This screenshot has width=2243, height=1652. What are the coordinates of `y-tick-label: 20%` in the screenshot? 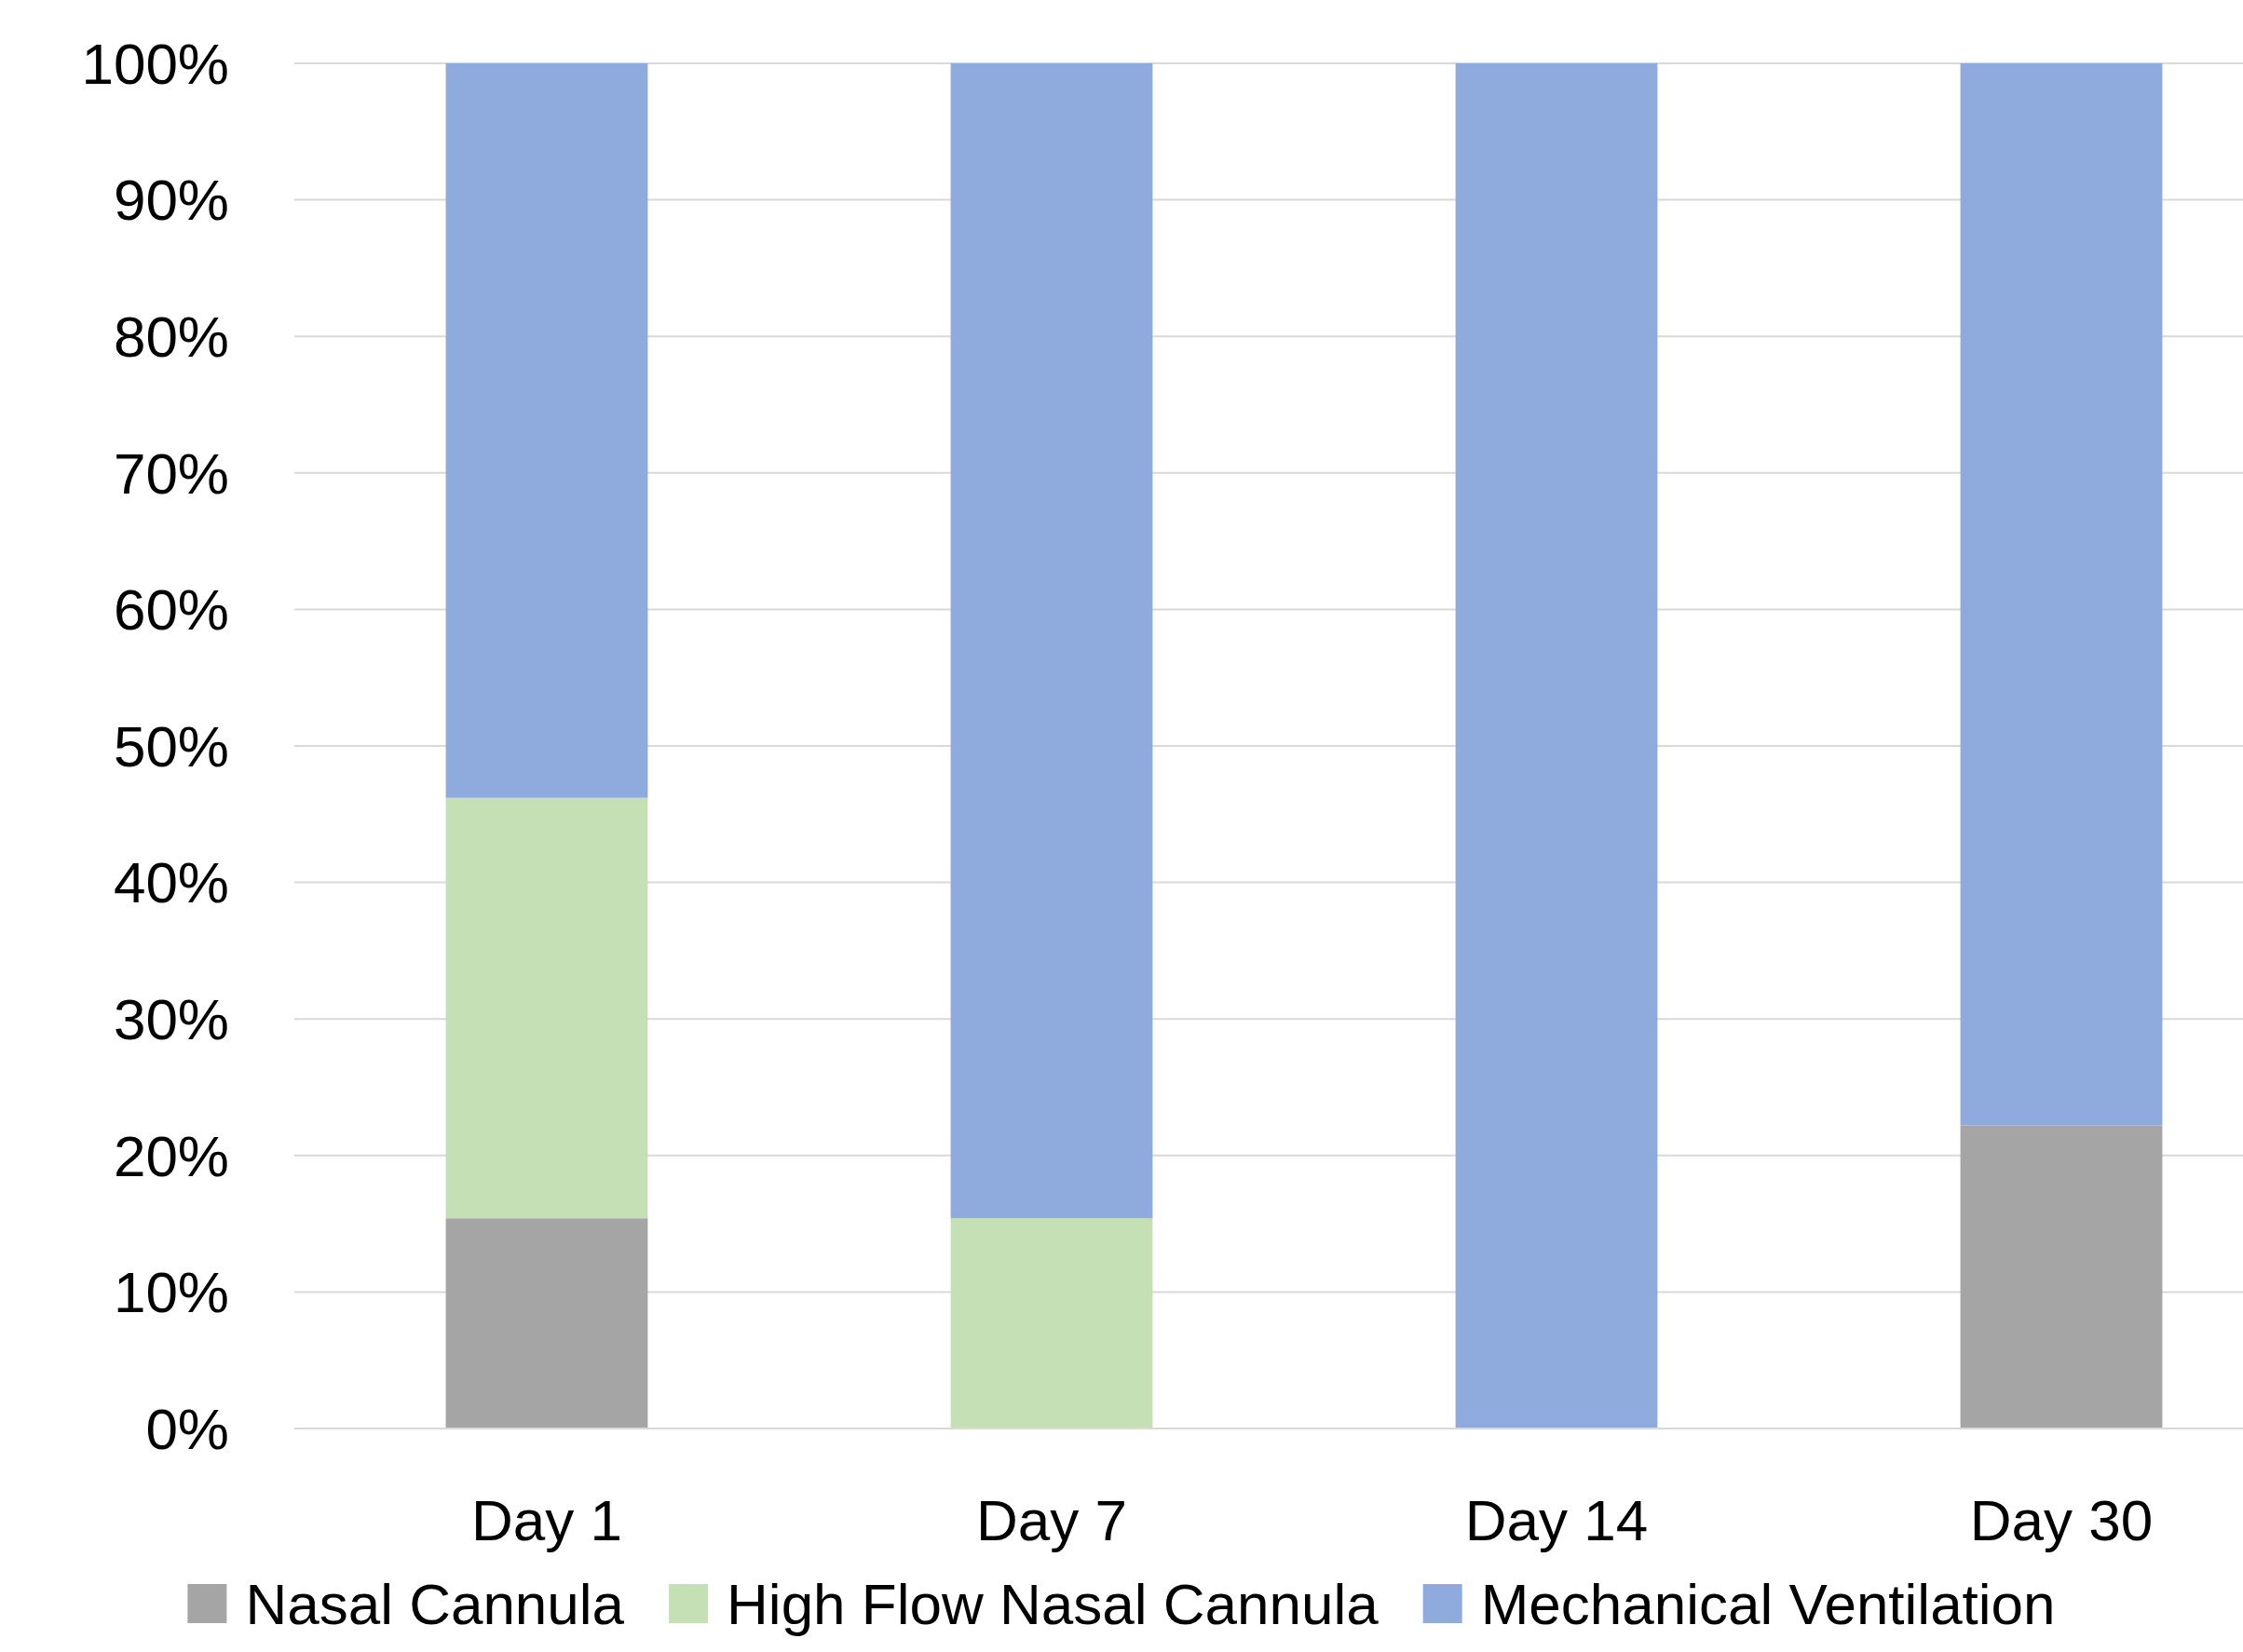 It's located at (171, 1155).